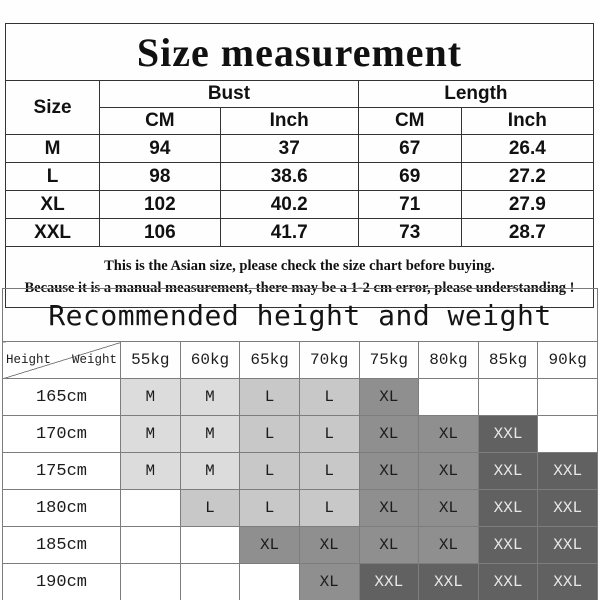 The image size is (600, 600). I want to click on weight-header: 60kg, so click(210, 360).